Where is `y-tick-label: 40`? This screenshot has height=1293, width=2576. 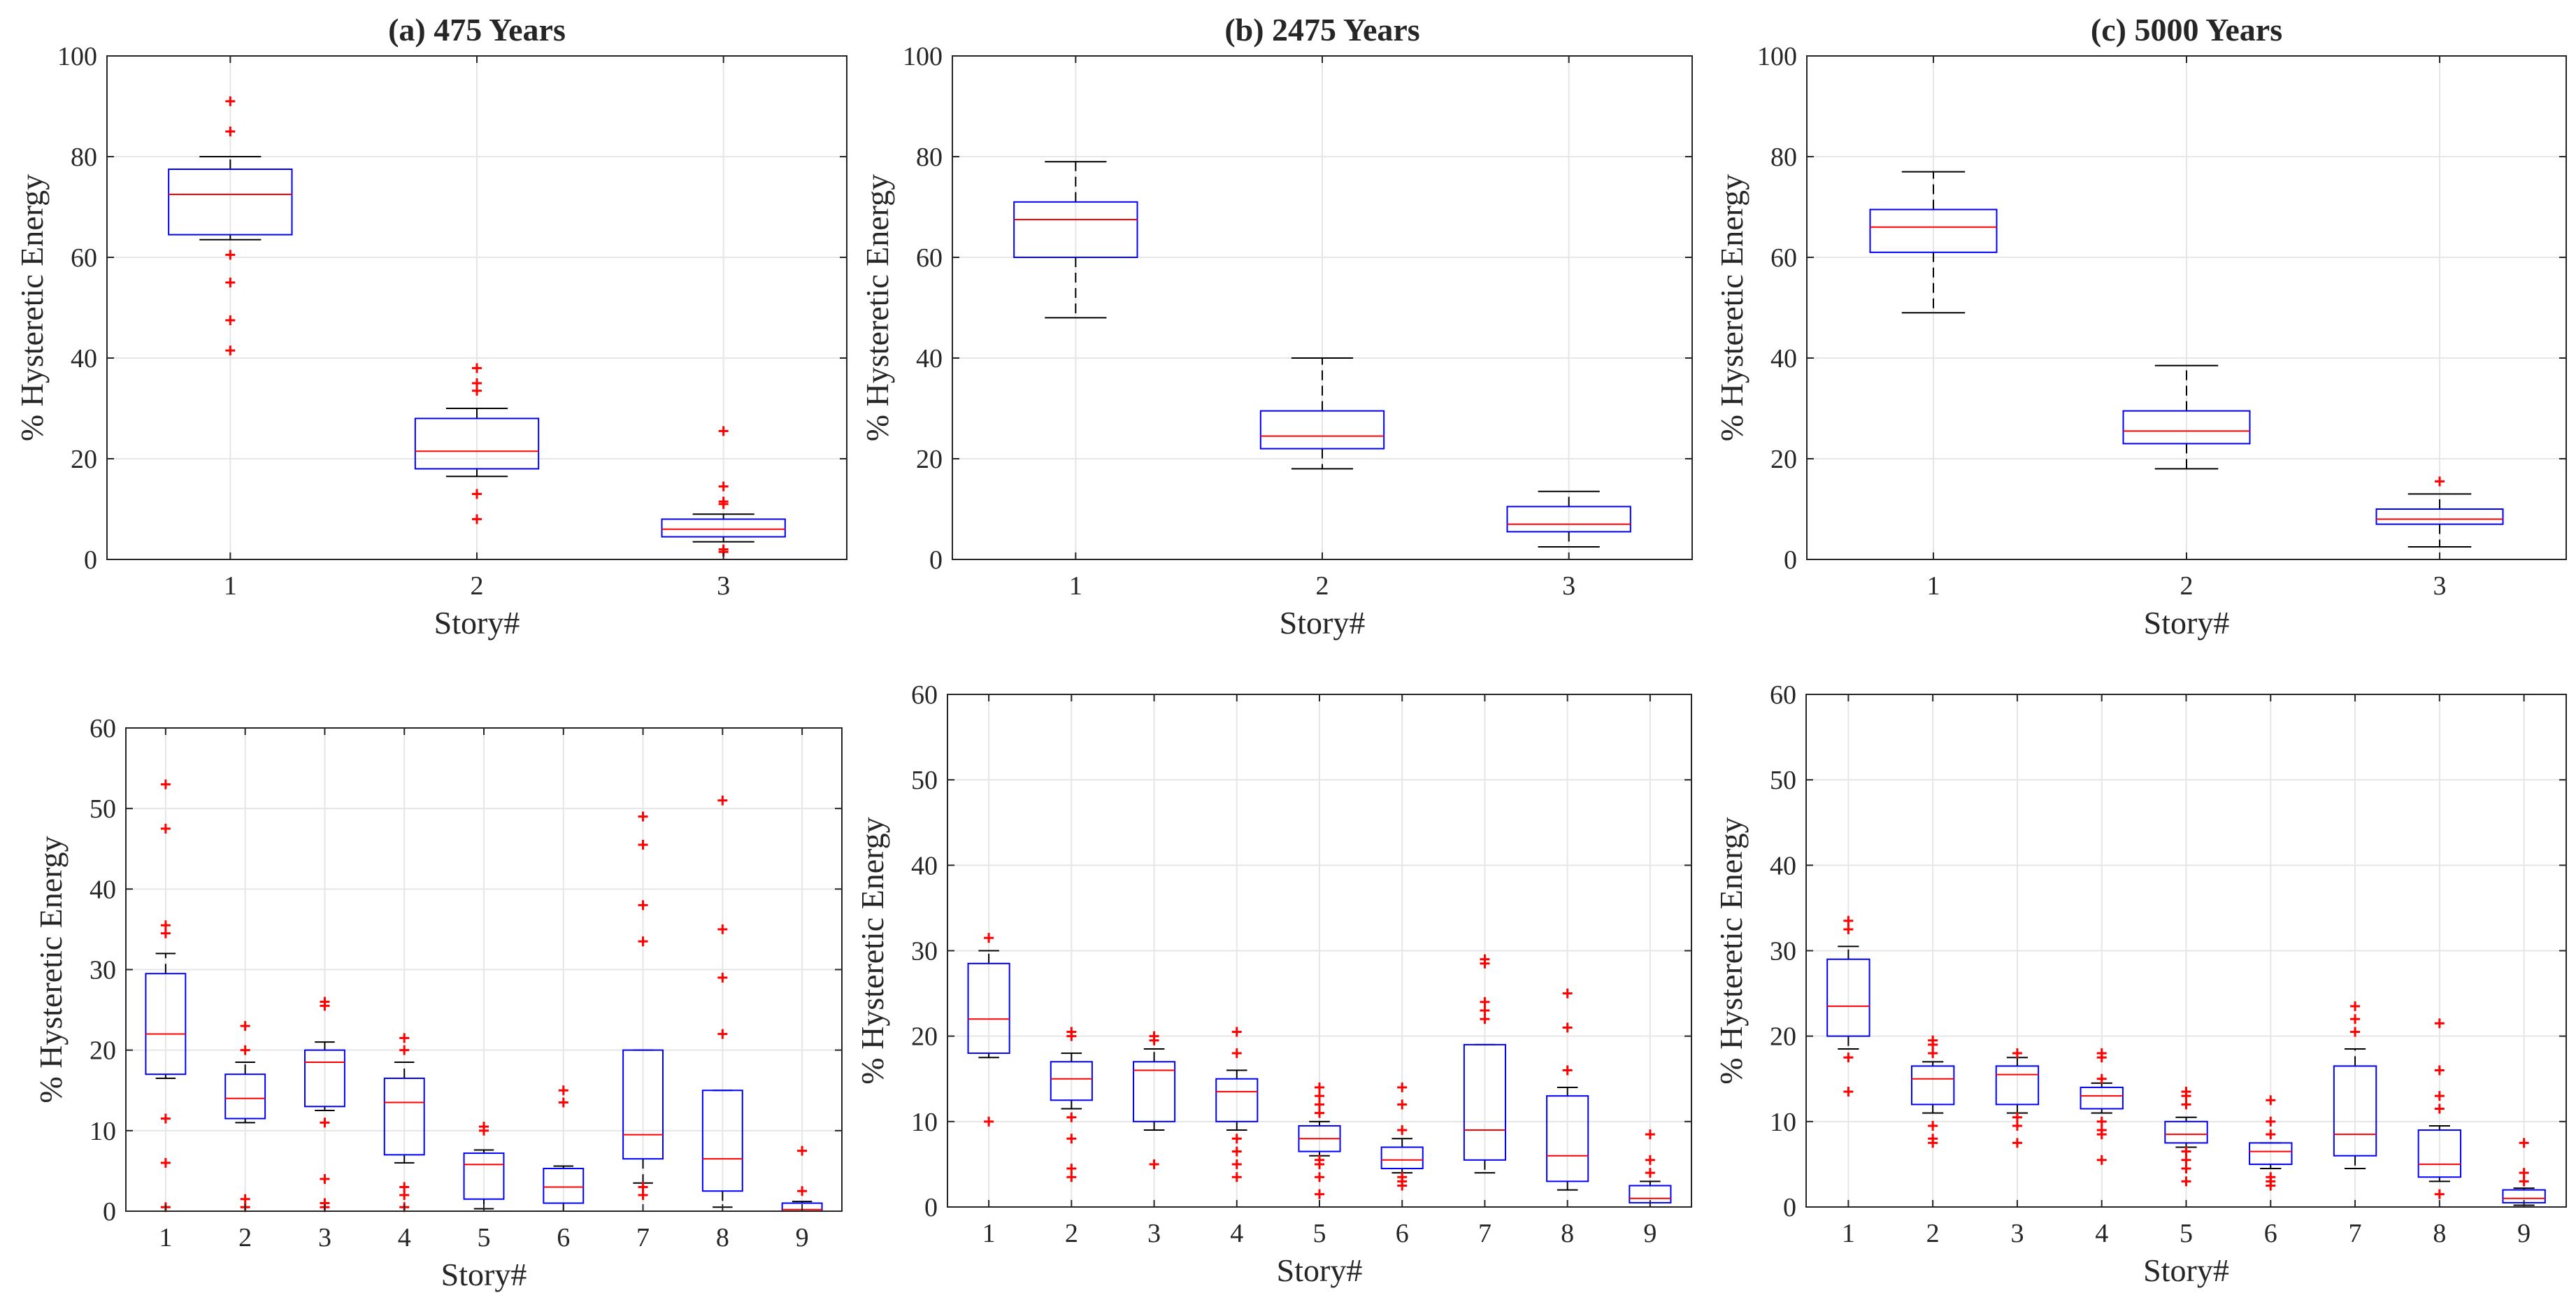 y-tick-label: 40 is located at coordinates (1783, 358).